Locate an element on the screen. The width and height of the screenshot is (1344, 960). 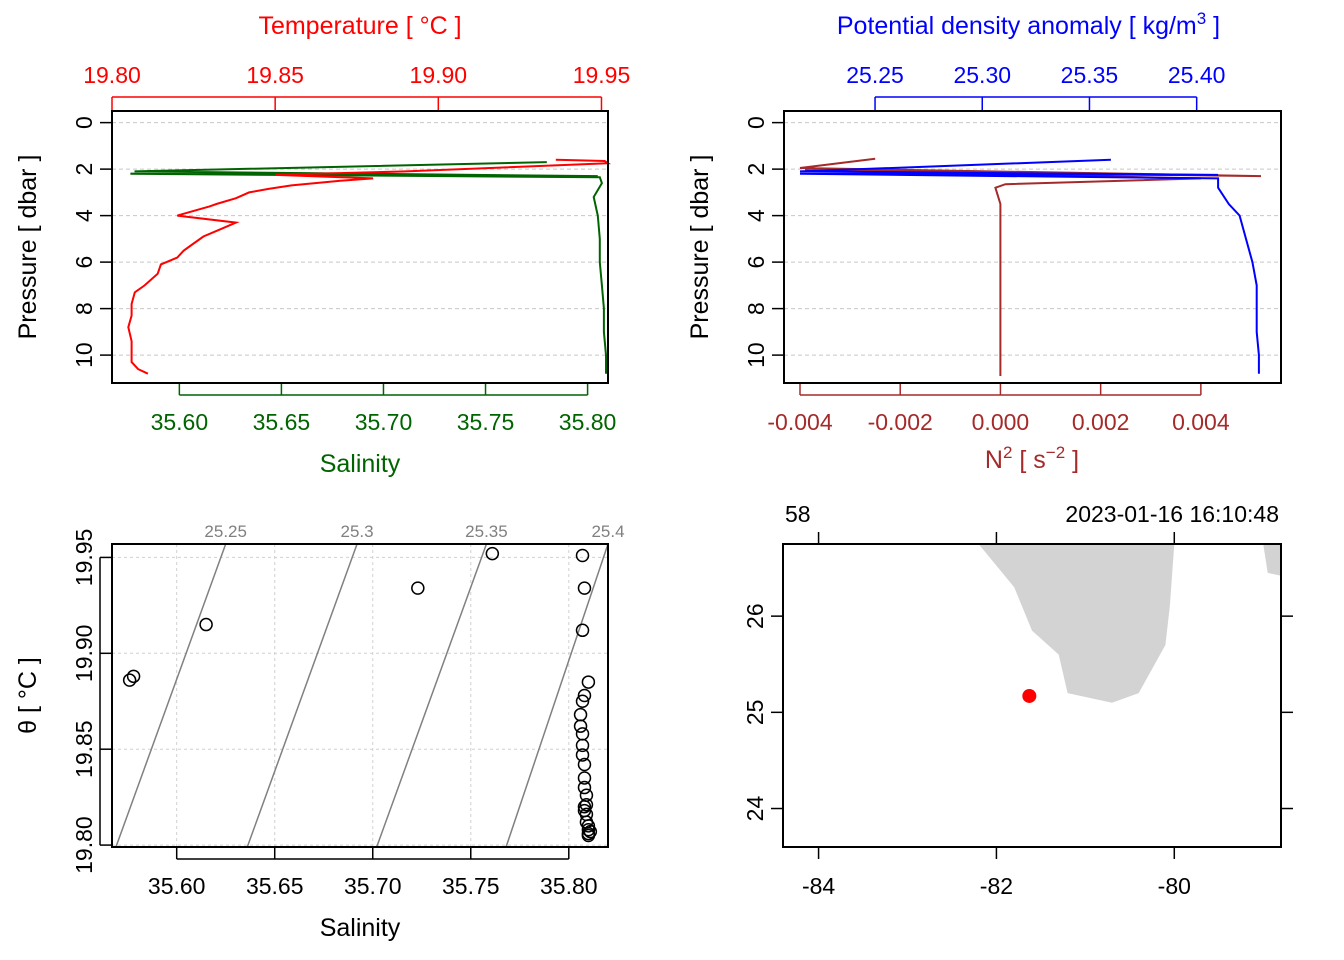
y-tick-label: 19.90 is located at coordinates (84, 654).